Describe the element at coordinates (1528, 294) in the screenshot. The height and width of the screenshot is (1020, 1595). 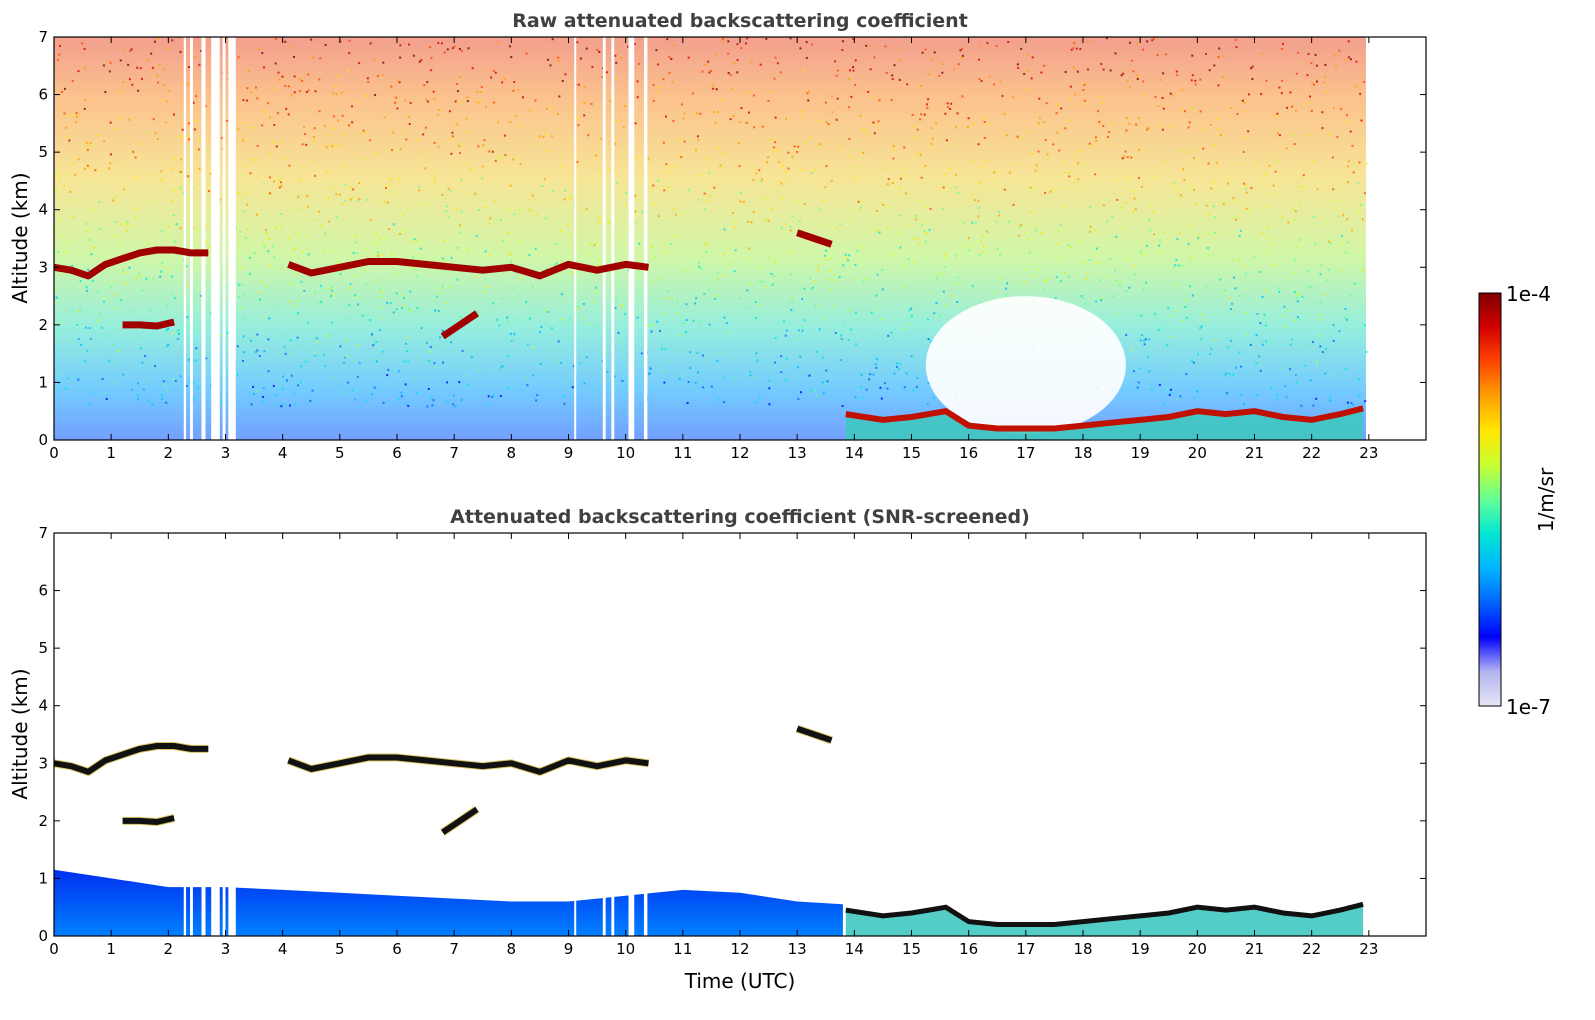
I see `colorbar-max-label: 1e-4` at that location.